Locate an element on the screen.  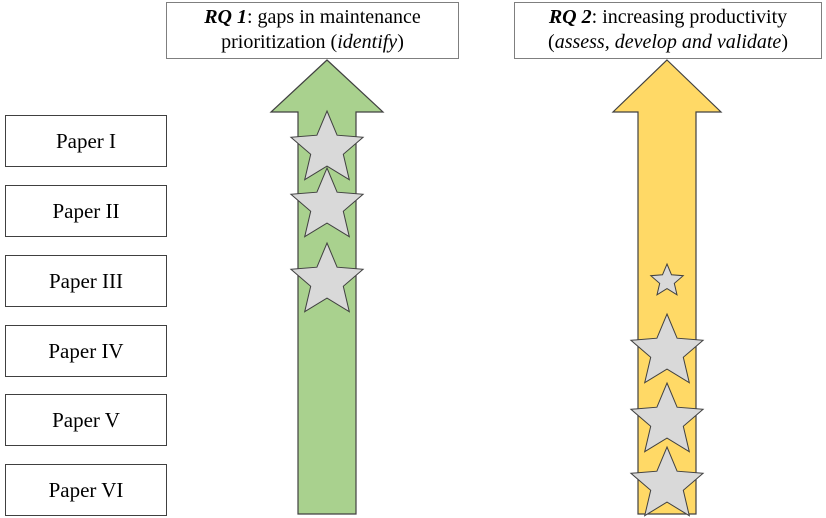
rq1-line2-em: identify is located at coordinates (367, 42).